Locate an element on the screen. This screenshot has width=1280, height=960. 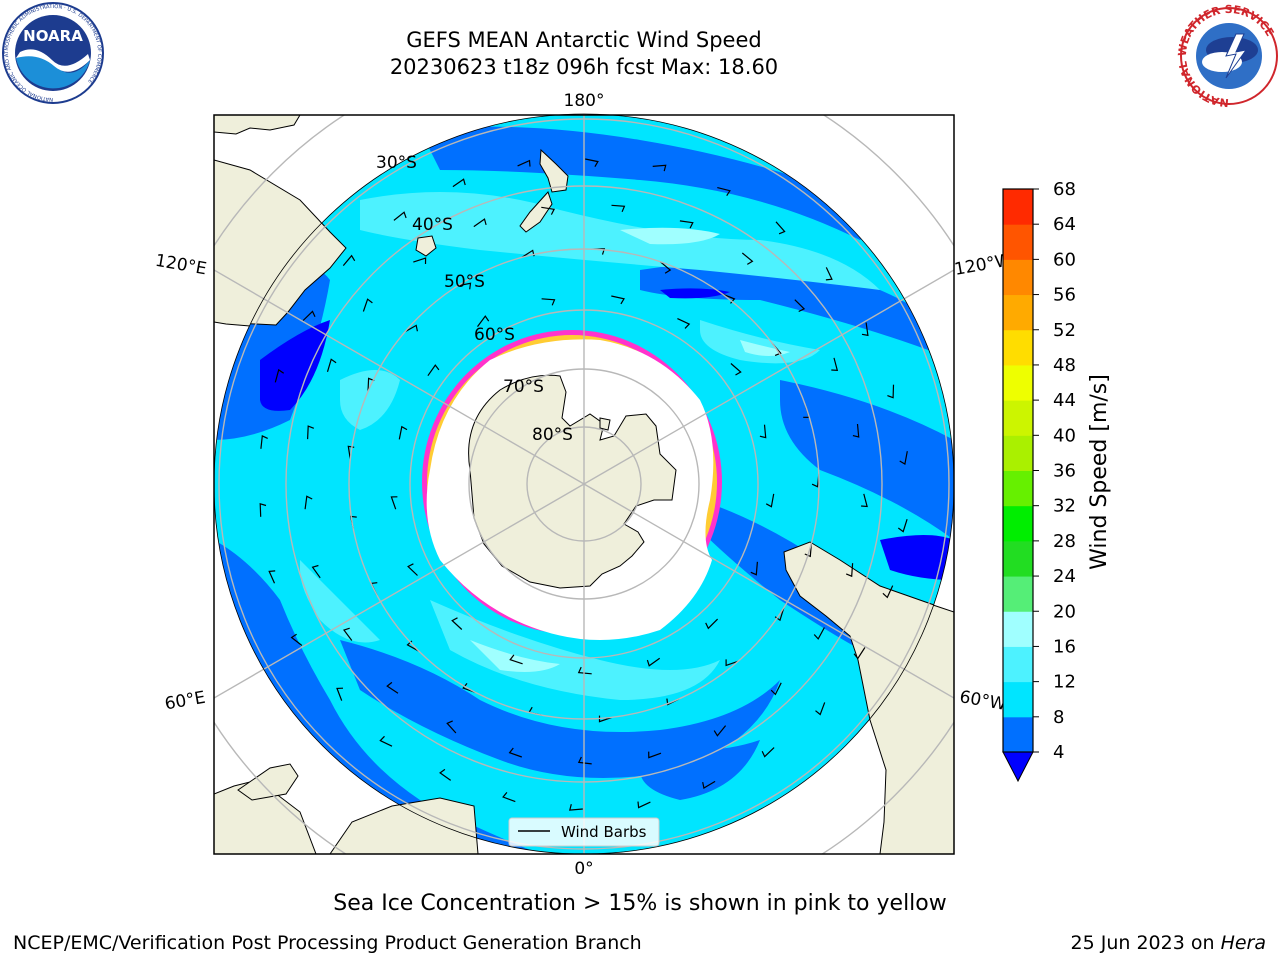
colorbar-label: Wind Speed [m/s] is located at coordinates (1099, 472).